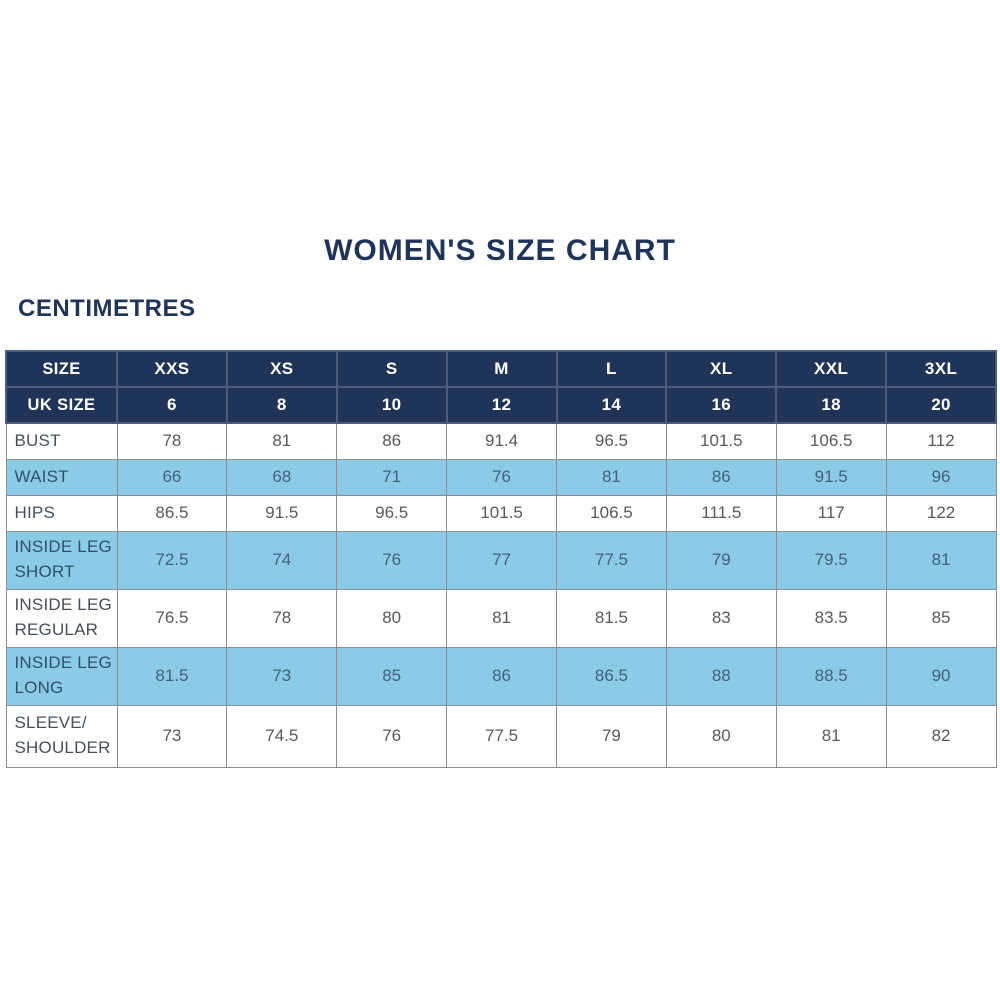  What do you see at coordinates (941, 369) in the screenshot?
I see `size-column-header: 3XL` at bounding box center [941, 369].